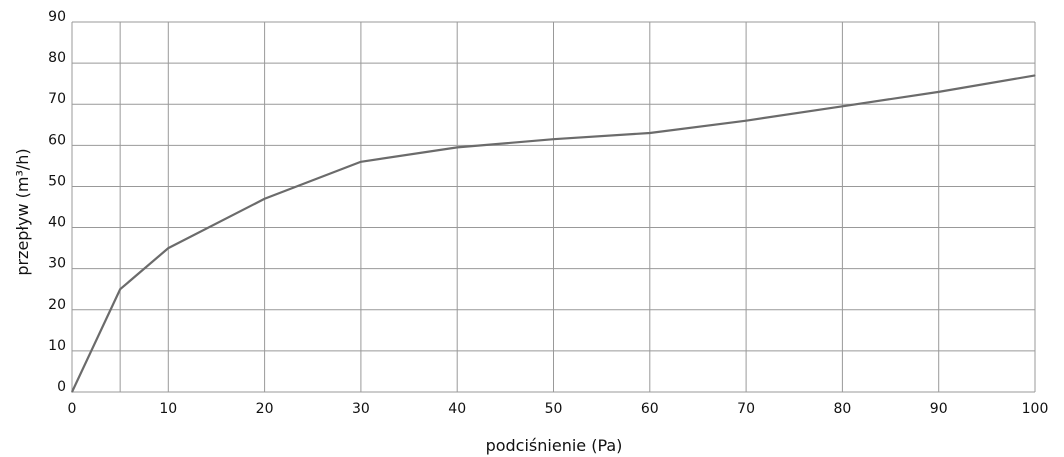  I want to click on x-tick-label: 90, so click(939, 409).